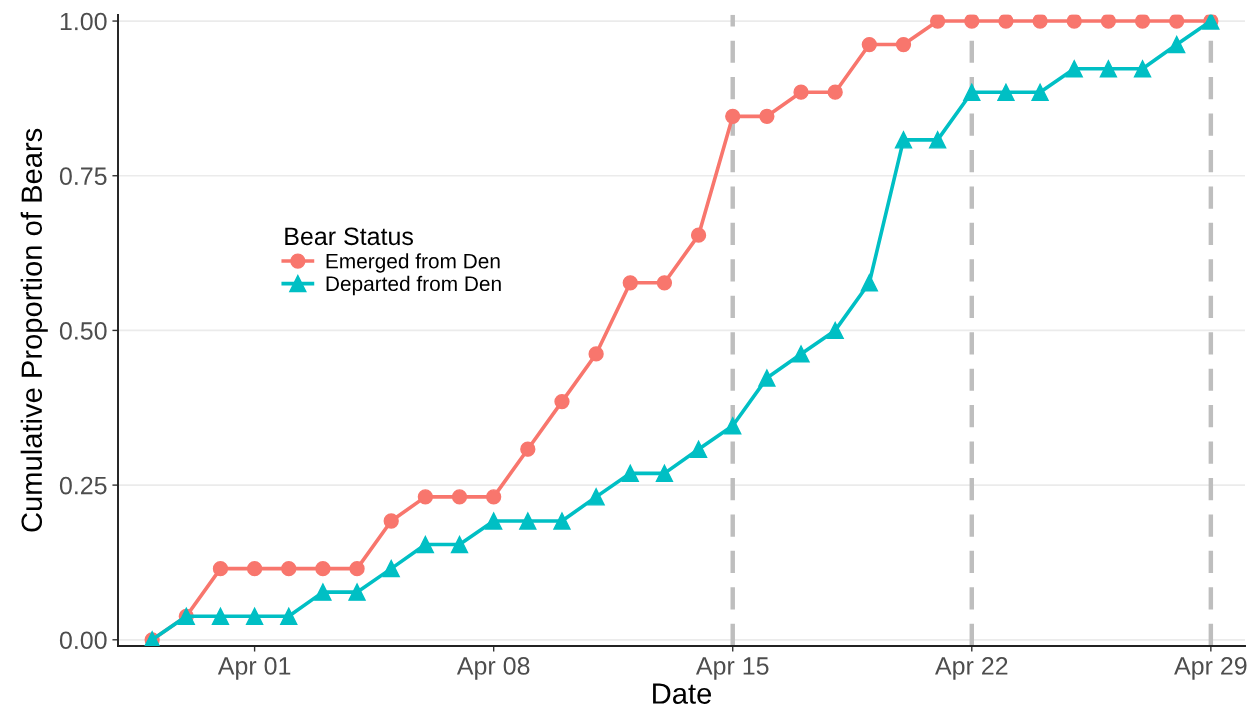  Describe the element at coordinates (1210, 668) in the screenshot. I see `x-tick-label: Apr 29` at that location.